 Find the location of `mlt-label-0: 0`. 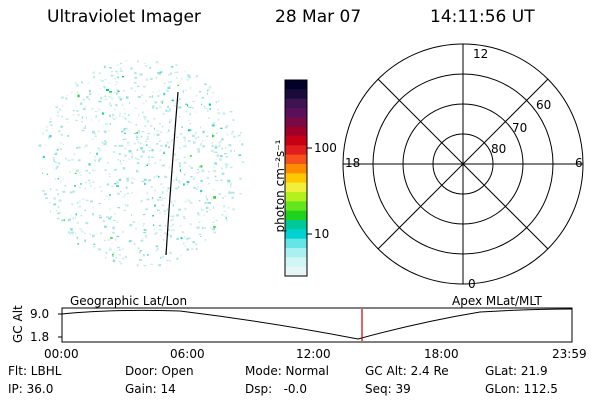

mlt-label-0: 0 is located at coordinates (472, 284).